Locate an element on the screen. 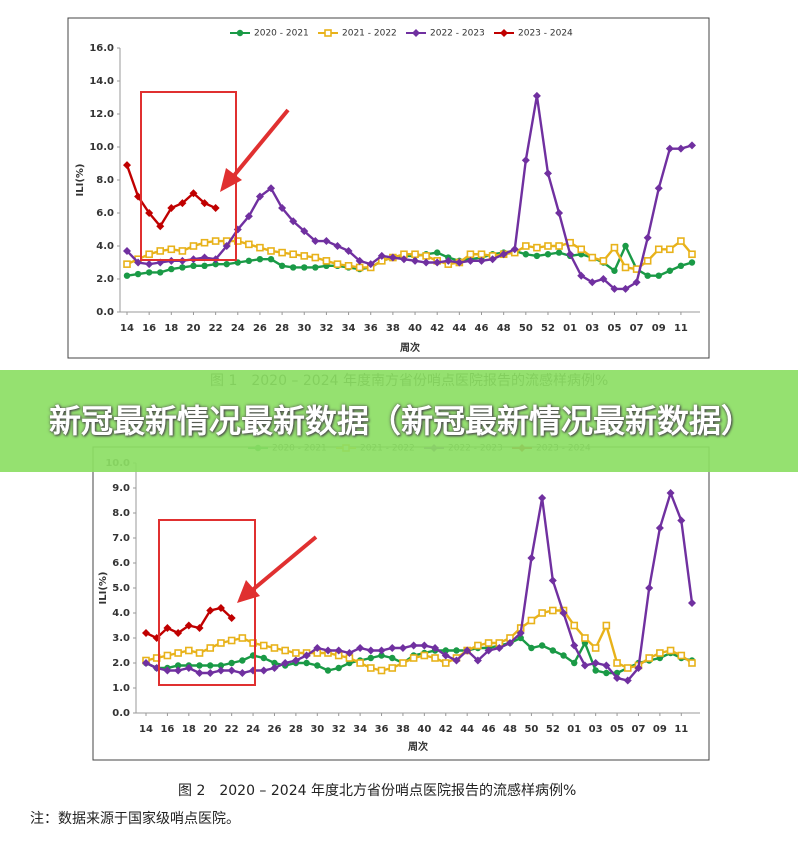 This screenshot has width=798, height=844. legend-label: 2021 - 2022 is located at coordinates (369, 34).